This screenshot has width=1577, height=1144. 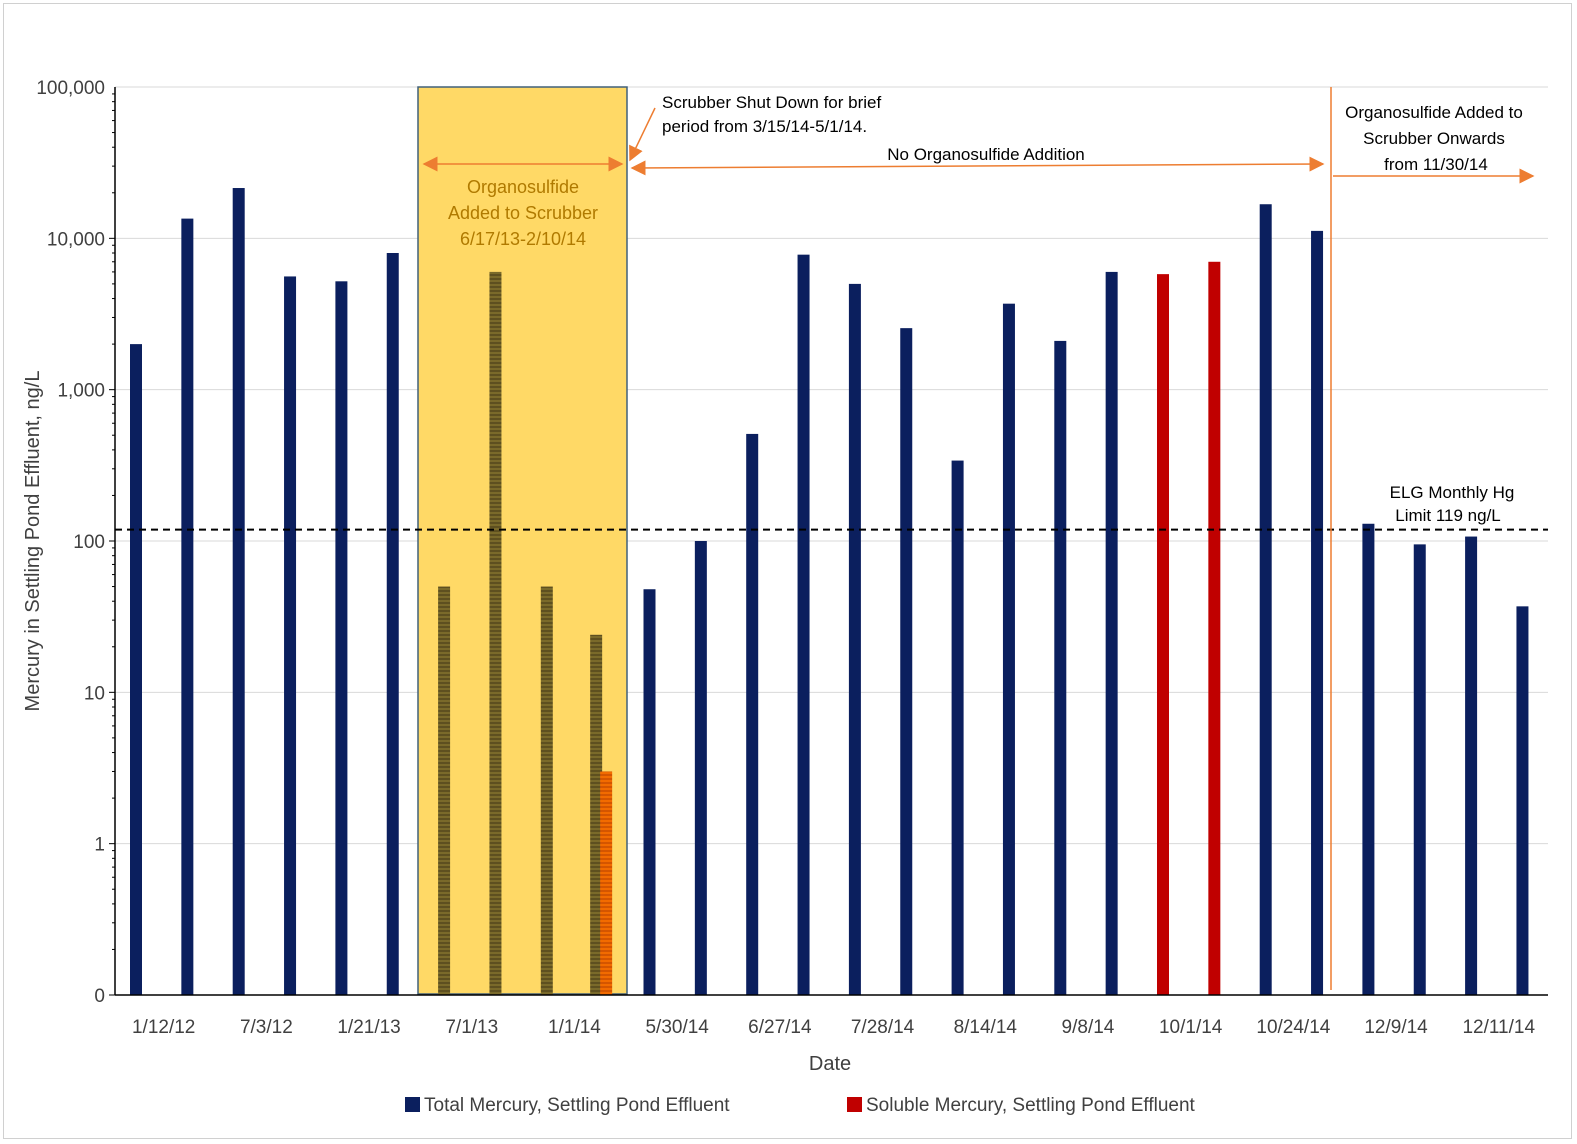 What do you see at coordinates (642, 134) in the screenshot?
I see `shutdown-pointer` at bounding box center [642, 134].